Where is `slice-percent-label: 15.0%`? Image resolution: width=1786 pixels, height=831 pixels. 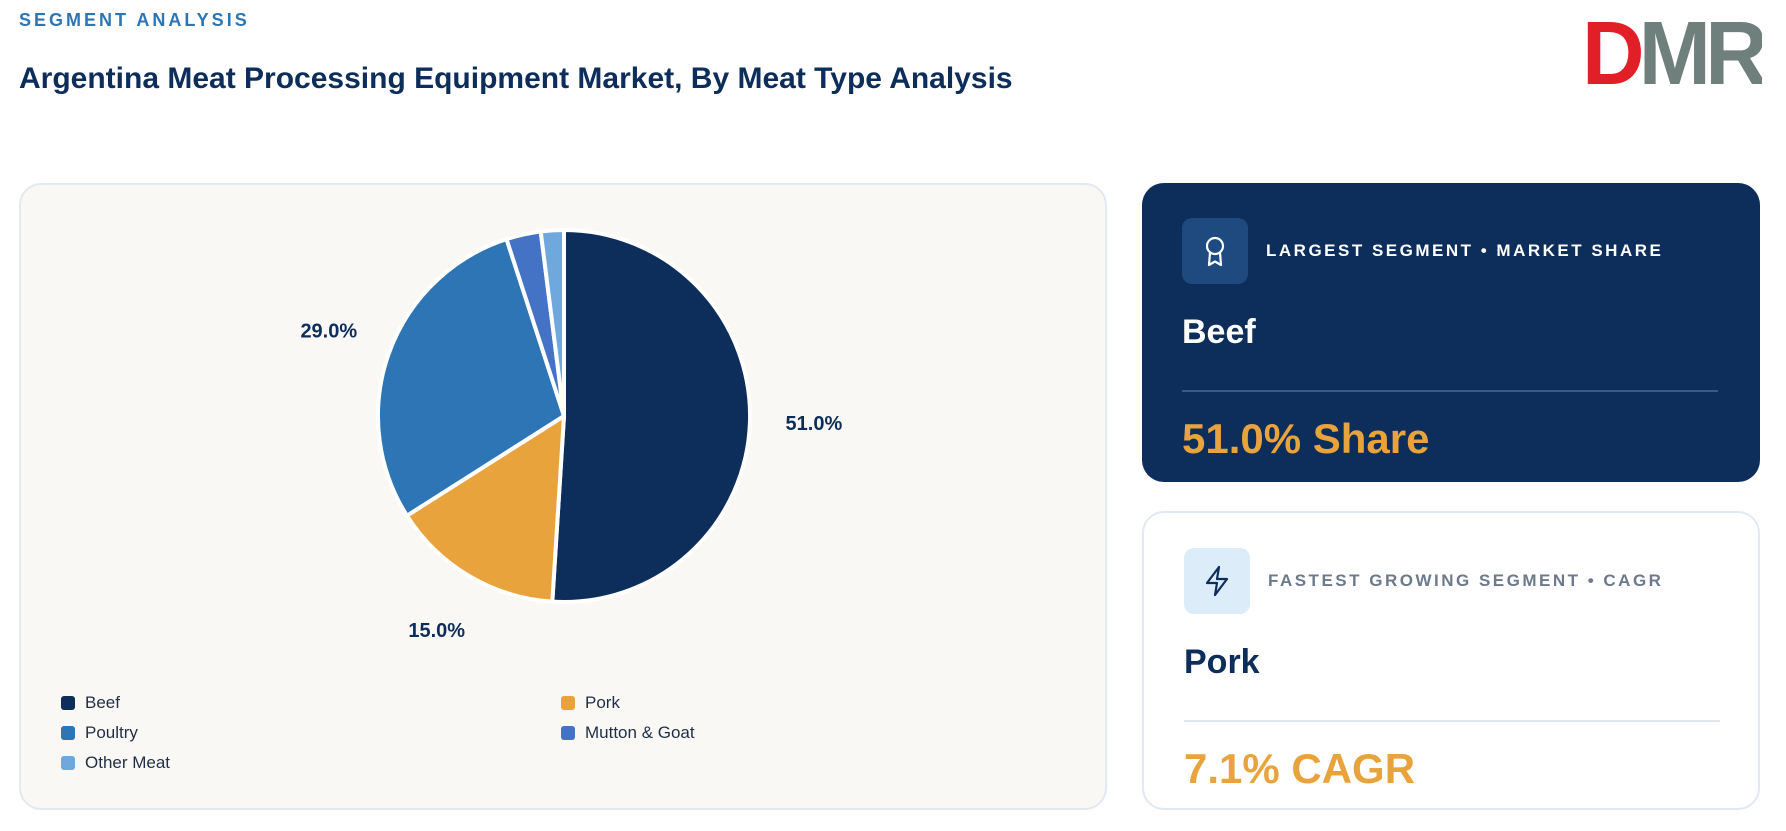 slice-percent-label: 15.0% is located at coordinates (436, 631).